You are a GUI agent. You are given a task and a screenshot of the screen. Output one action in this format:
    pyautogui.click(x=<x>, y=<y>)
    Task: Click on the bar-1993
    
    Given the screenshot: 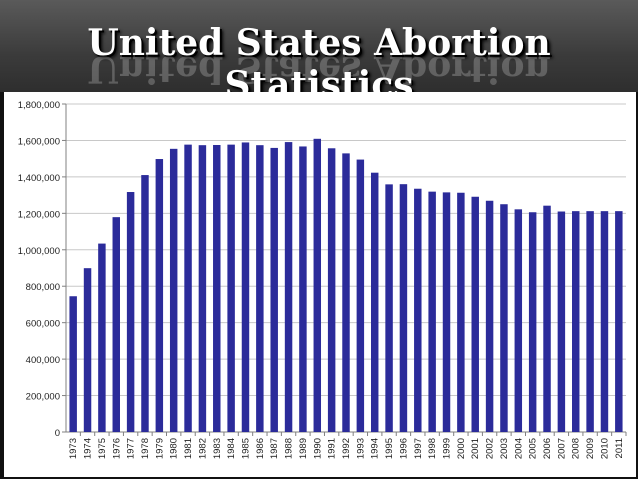 What is the action you would take?
    pyautogui.click(x=360, y=296)
    